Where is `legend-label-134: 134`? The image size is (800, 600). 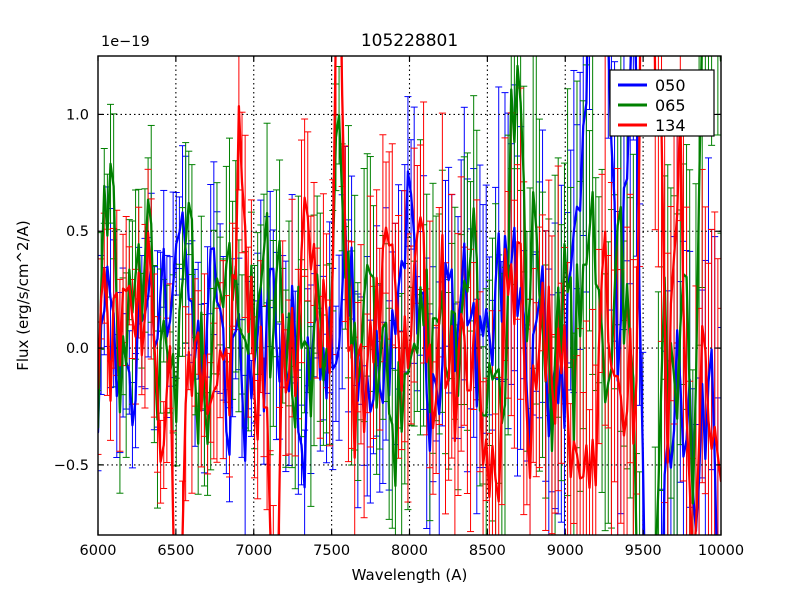
legend-label-134: 134 is located at coordinates (670, 125).